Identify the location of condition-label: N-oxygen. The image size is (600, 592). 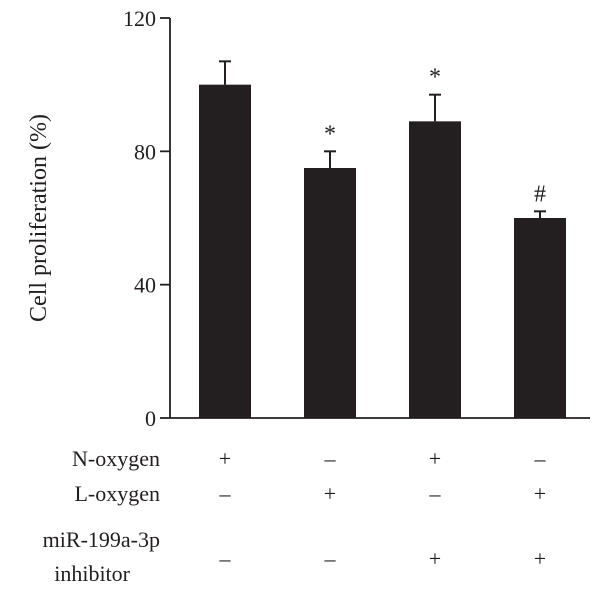
(116, 458).